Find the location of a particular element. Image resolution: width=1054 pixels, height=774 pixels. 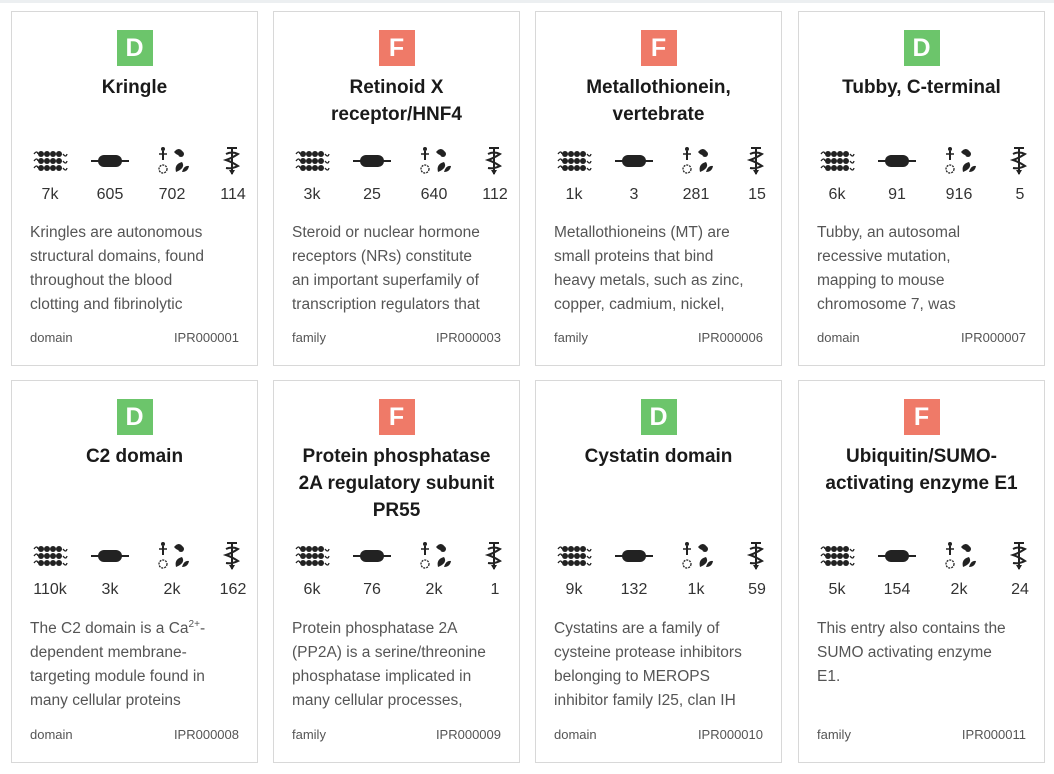

description-line: dependent membrane- is located at coordinates (108, 652).